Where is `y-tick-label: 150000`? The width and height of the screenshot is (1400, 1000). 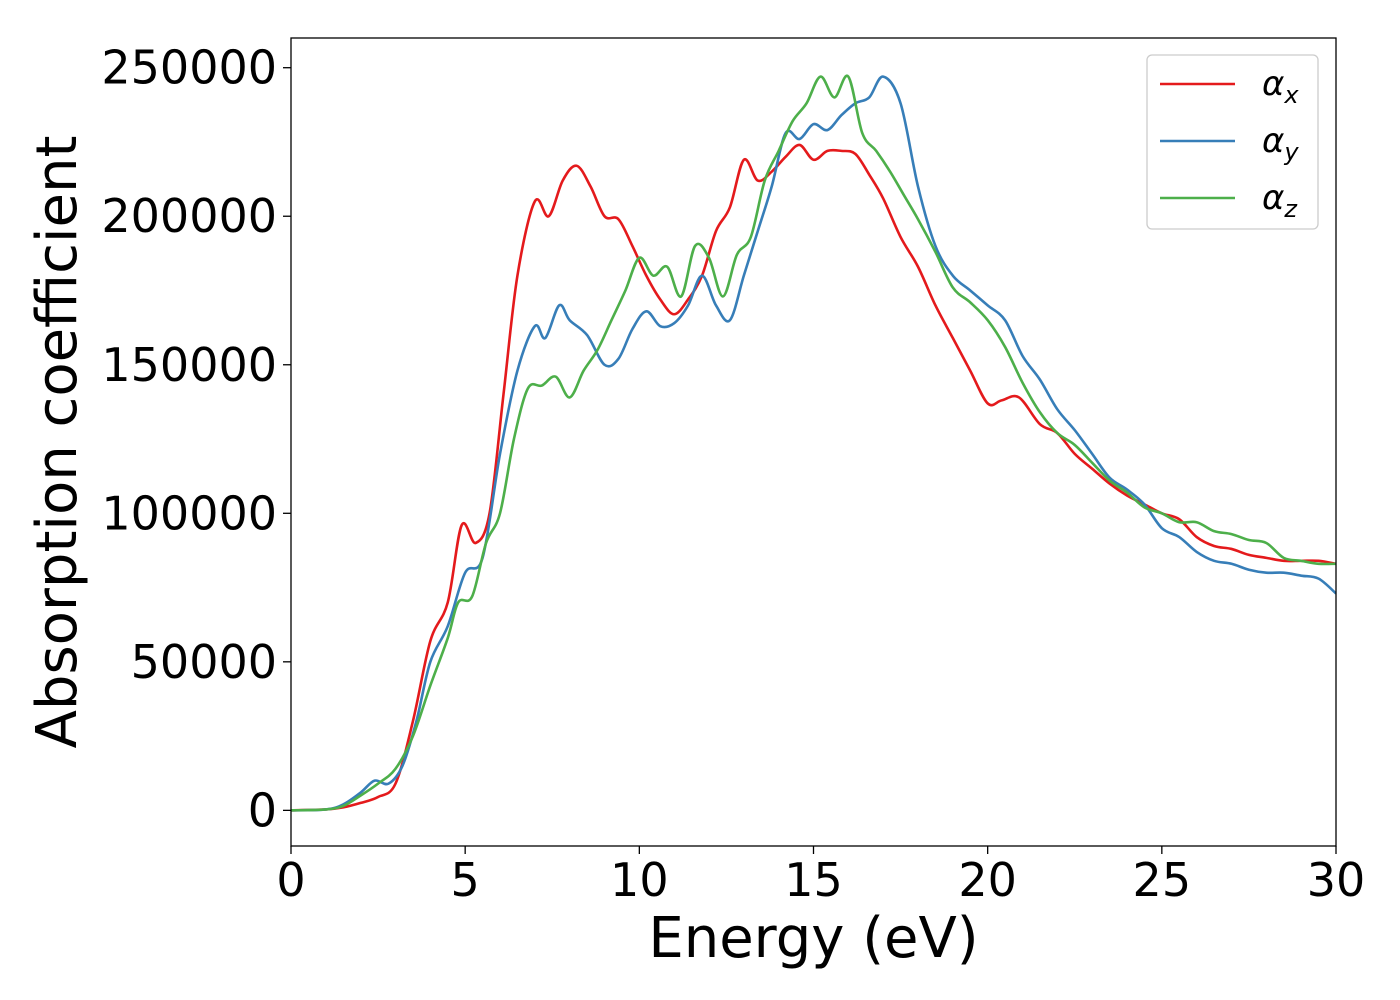 y-tick-label: 150000 is located at coordinates (189, 365).